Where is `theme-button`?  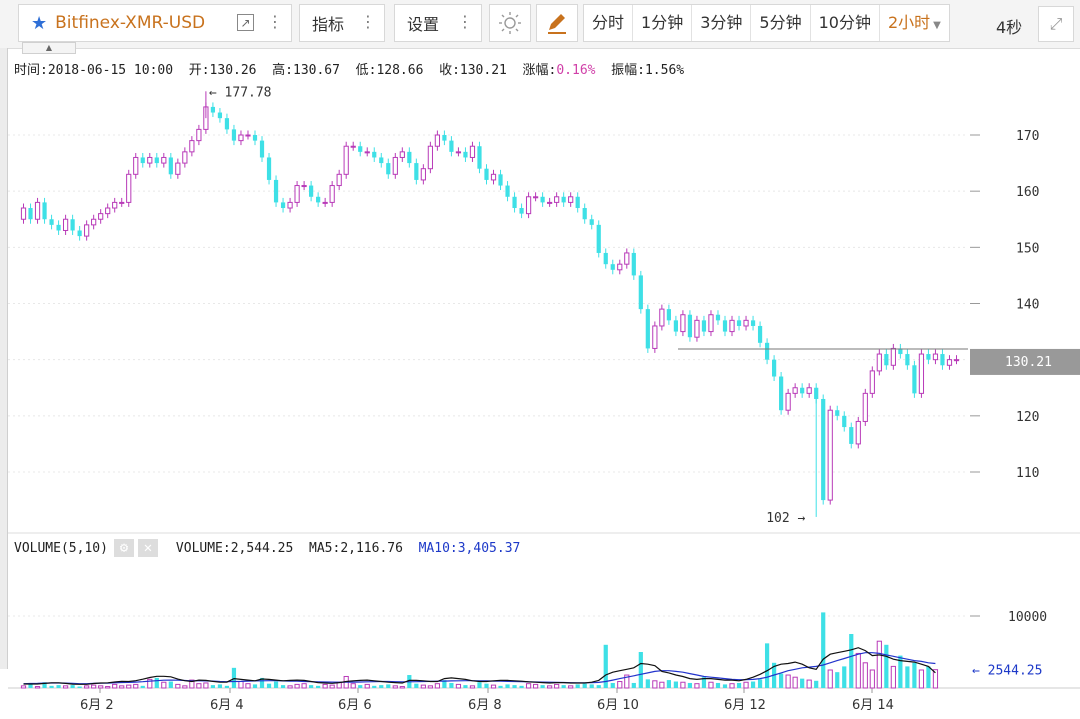
theme-button is located at coordinates (510, 23).